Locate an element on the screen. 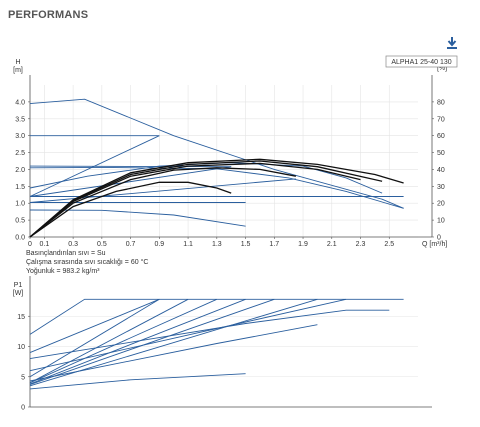  p-axis-unit: [W] is located at coordinates (18, 293).